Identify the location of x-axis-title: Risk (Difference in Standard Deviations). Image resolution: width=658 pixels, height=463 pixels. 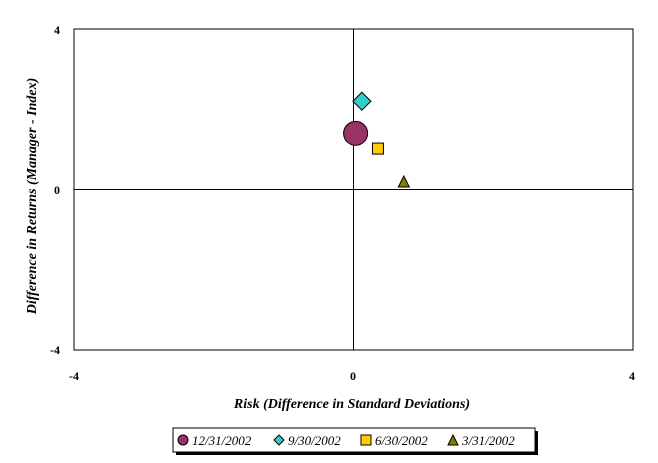
(351, 404).